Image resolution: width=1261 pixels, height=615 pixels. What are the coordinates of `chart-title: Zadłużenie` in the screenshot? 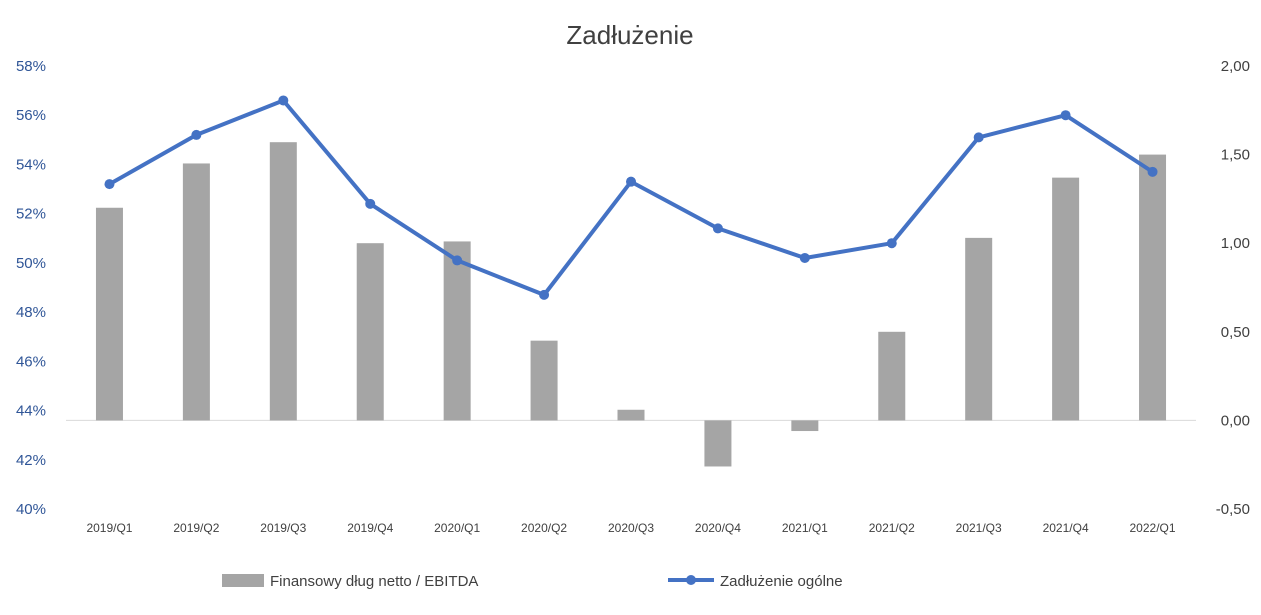 It's located at (629, 35).